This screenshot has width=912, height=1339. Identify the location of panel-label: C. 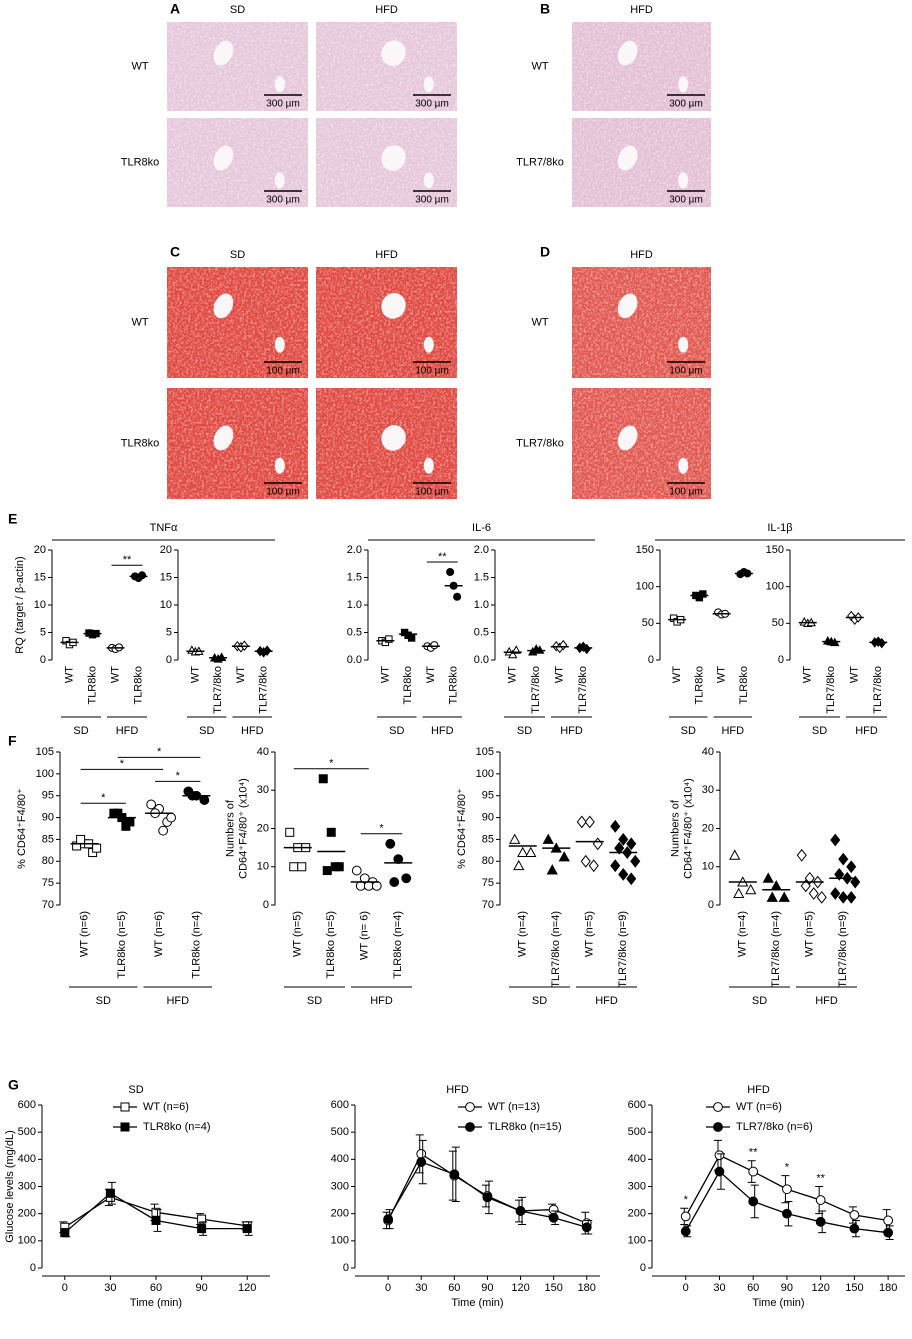
(175, 252).